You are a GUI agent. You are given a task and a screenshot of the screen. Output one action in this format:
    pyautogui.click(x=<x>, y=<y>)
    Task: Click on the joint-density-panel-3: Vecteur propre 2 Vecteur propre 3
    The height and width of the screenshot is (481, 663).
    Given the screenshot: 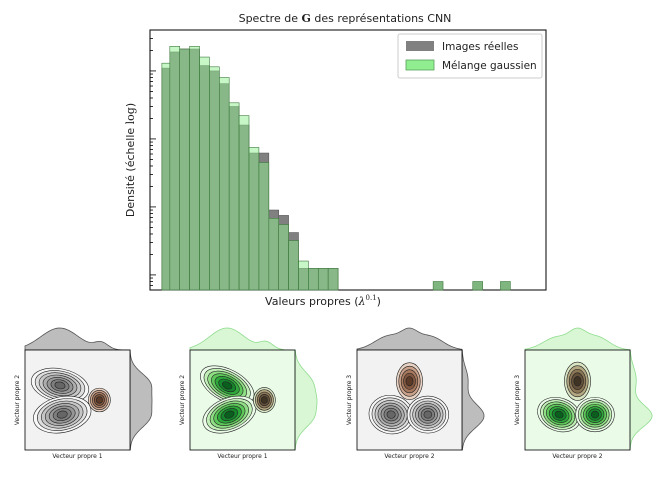 What is the action you would take?
    pyautogui.click(x=415, y=393)
    